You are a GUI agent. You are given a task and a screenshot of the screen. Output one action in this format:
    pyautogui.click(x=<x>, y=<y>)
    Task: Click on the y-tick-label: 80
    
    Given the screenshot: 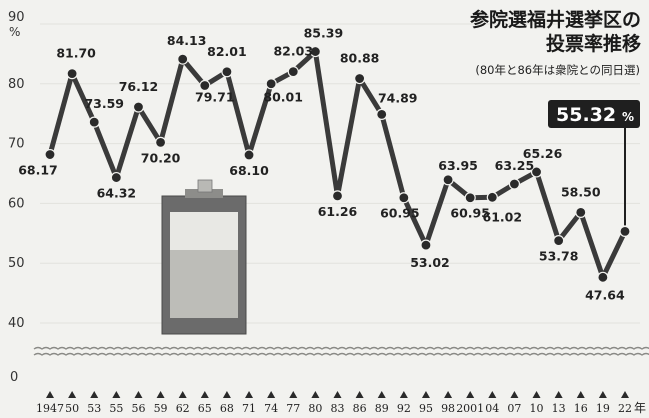 What is the action you would take?
    pyautogui.click(x=16, y=84)
    